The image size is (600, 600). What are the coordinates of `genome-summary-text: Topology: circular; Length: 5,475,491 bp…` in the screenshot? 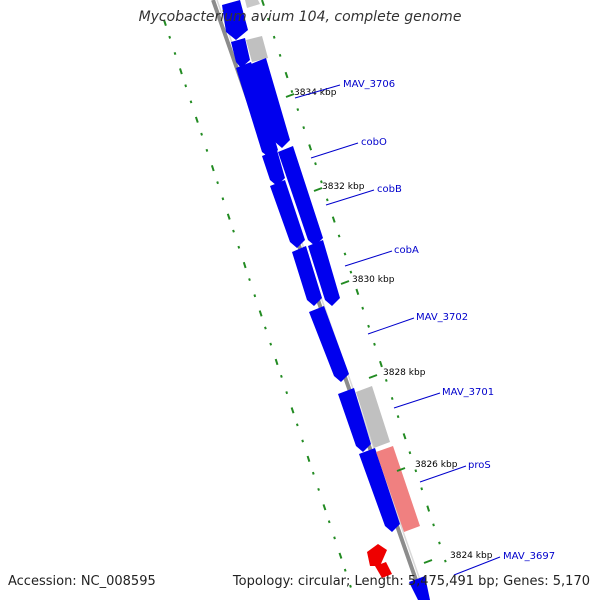 It's located at (411, 581).